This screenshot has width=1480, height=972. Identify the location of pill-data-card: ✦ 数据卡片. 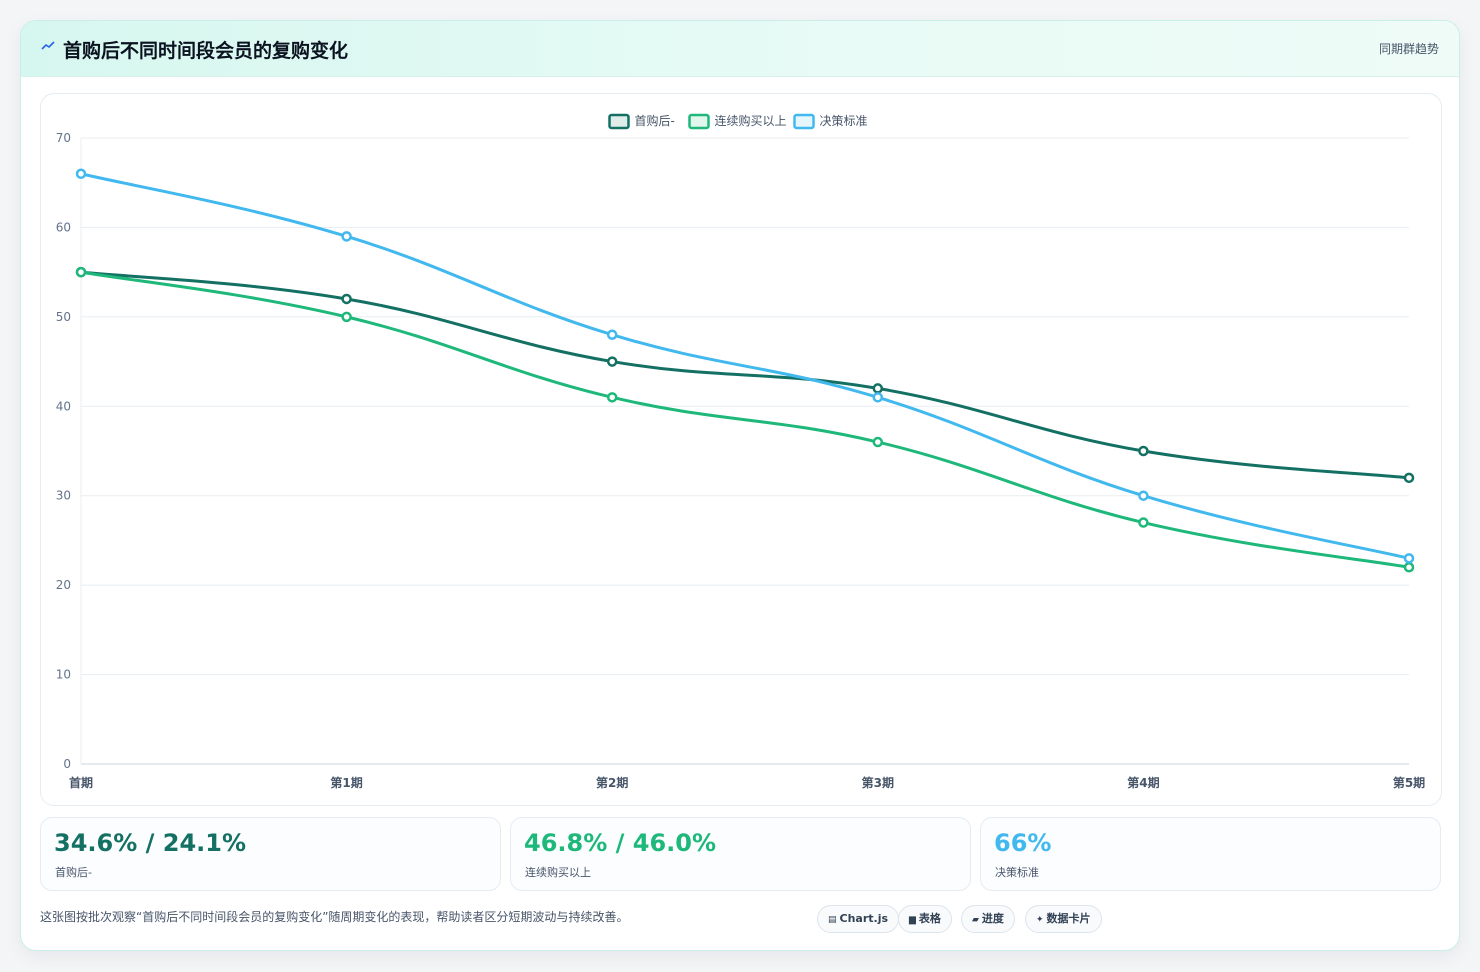
(1063, 919).